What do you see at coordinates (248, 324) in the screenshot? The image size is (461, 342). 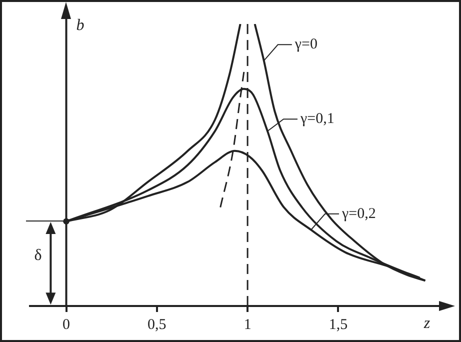 I see `x-tick-label: 1` at bounding box center [248, 324].